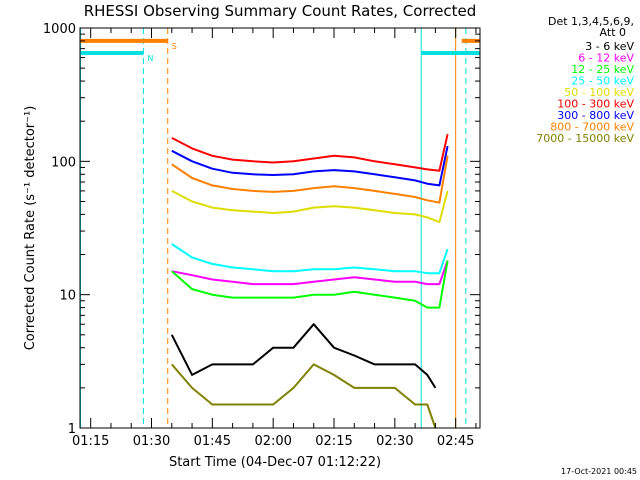 This screenshot has height=480, width=640. Describe the element at coordinates (174, 46) in the screenshot. I see `annotation-label: S` at that location.